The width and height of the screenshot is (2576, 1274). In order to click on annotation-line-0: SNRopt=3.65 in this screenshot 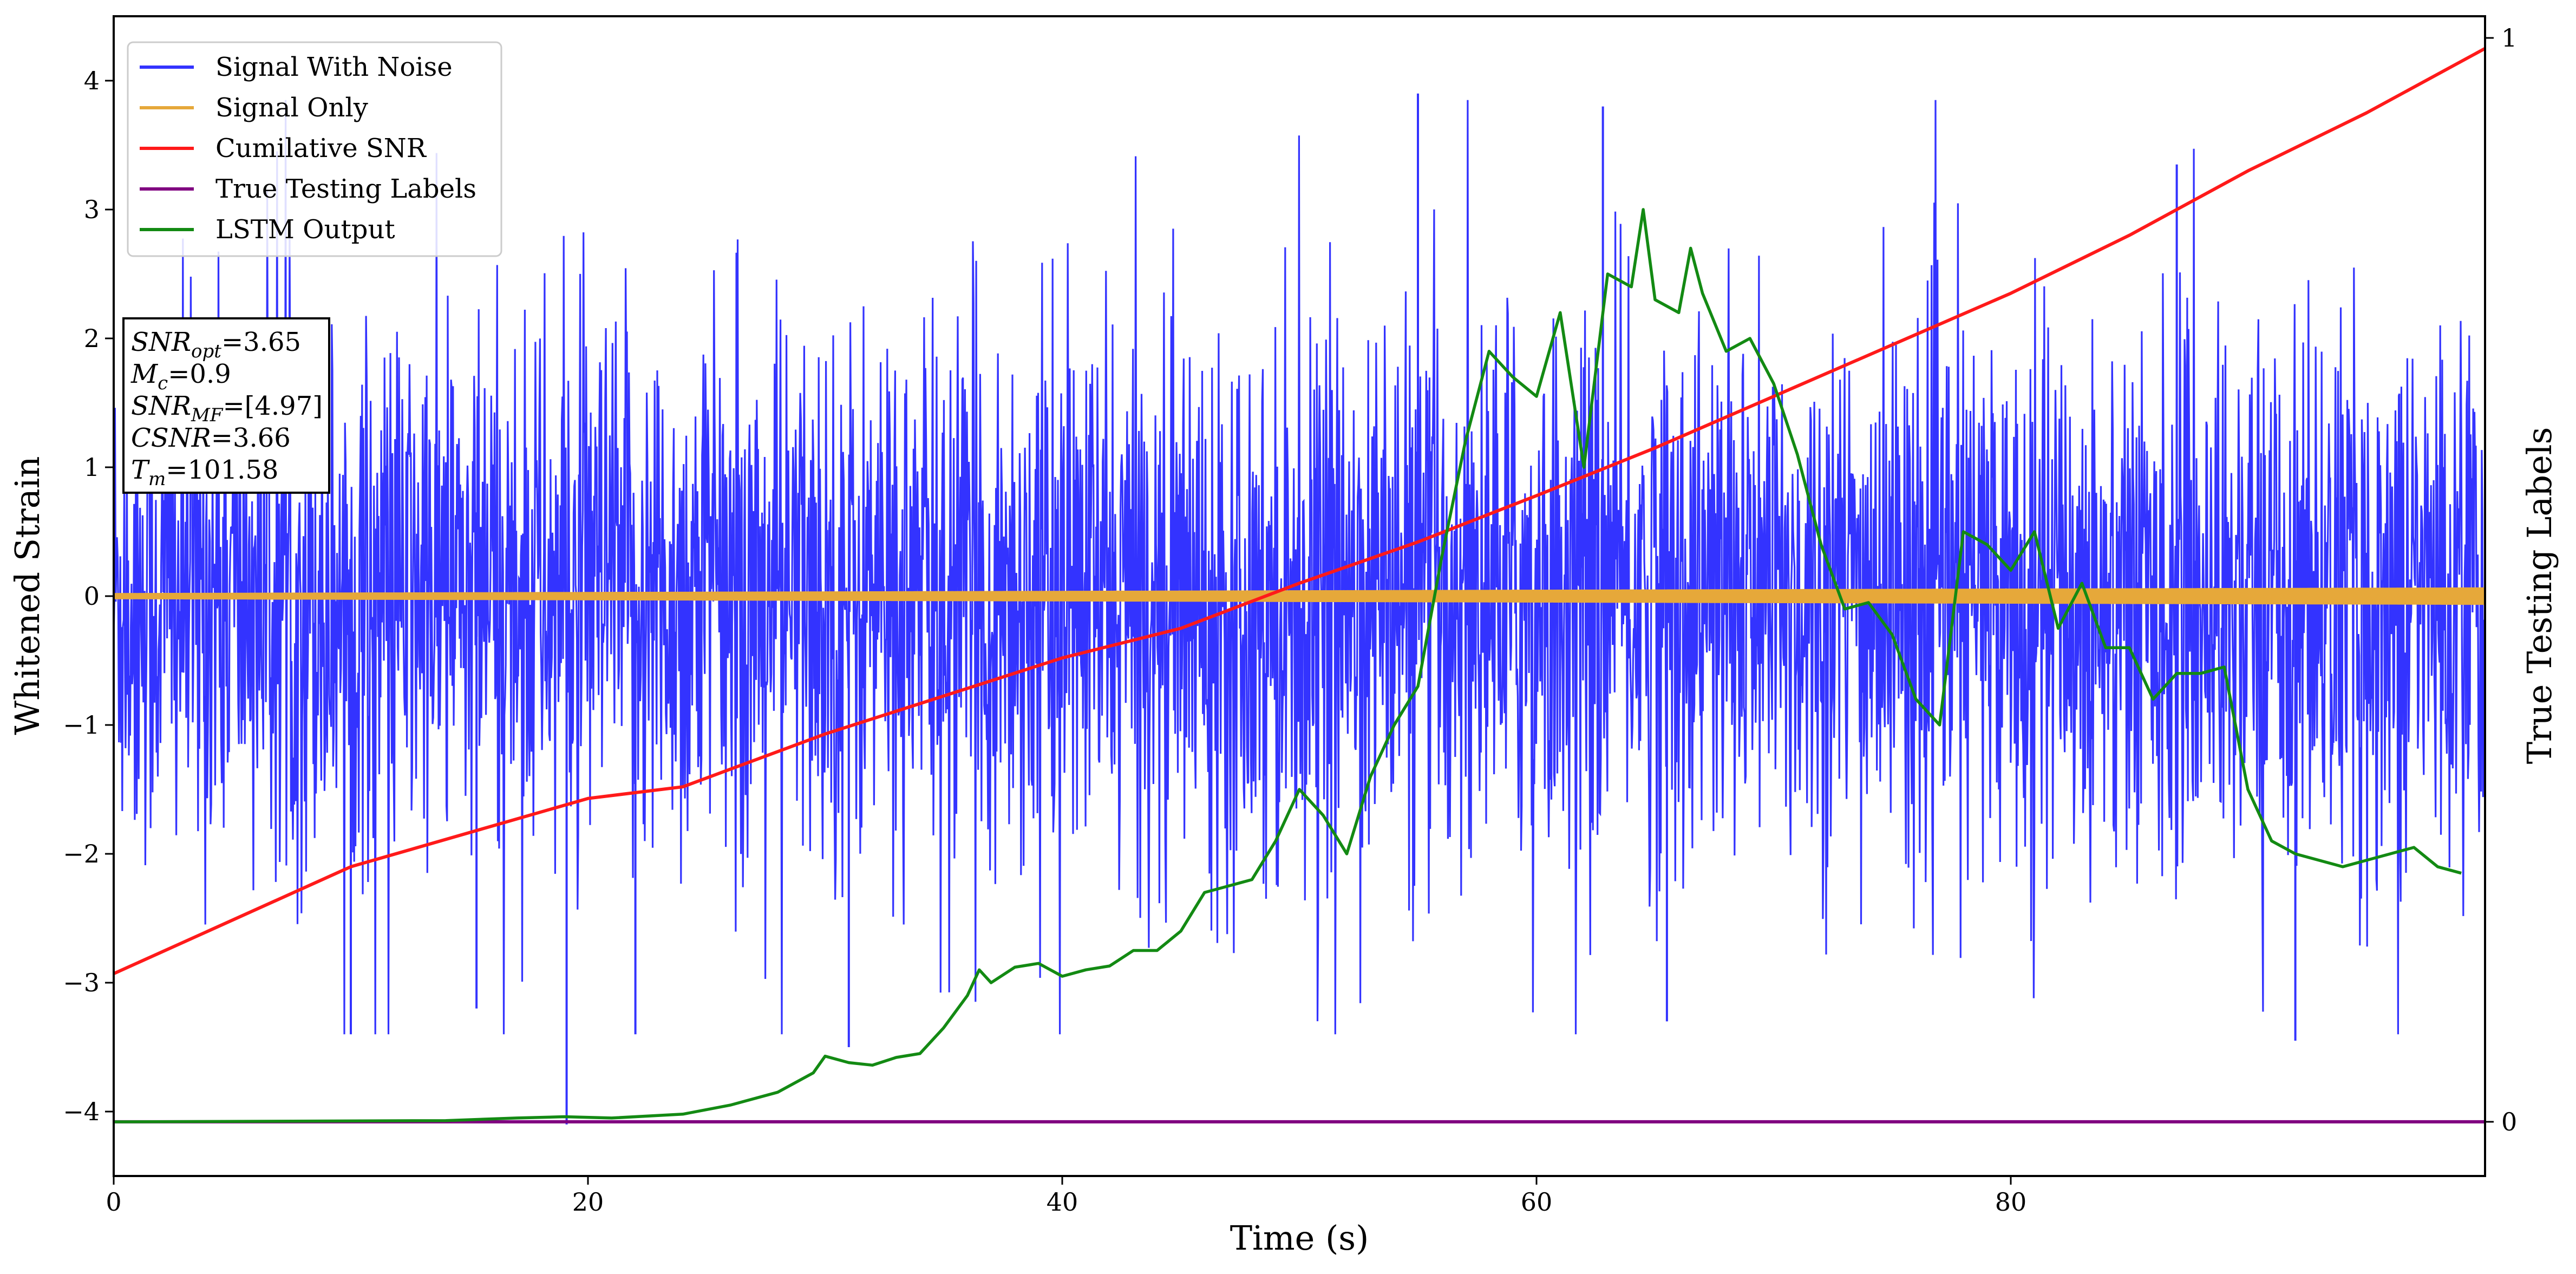, I will do `click(216, 344)`.